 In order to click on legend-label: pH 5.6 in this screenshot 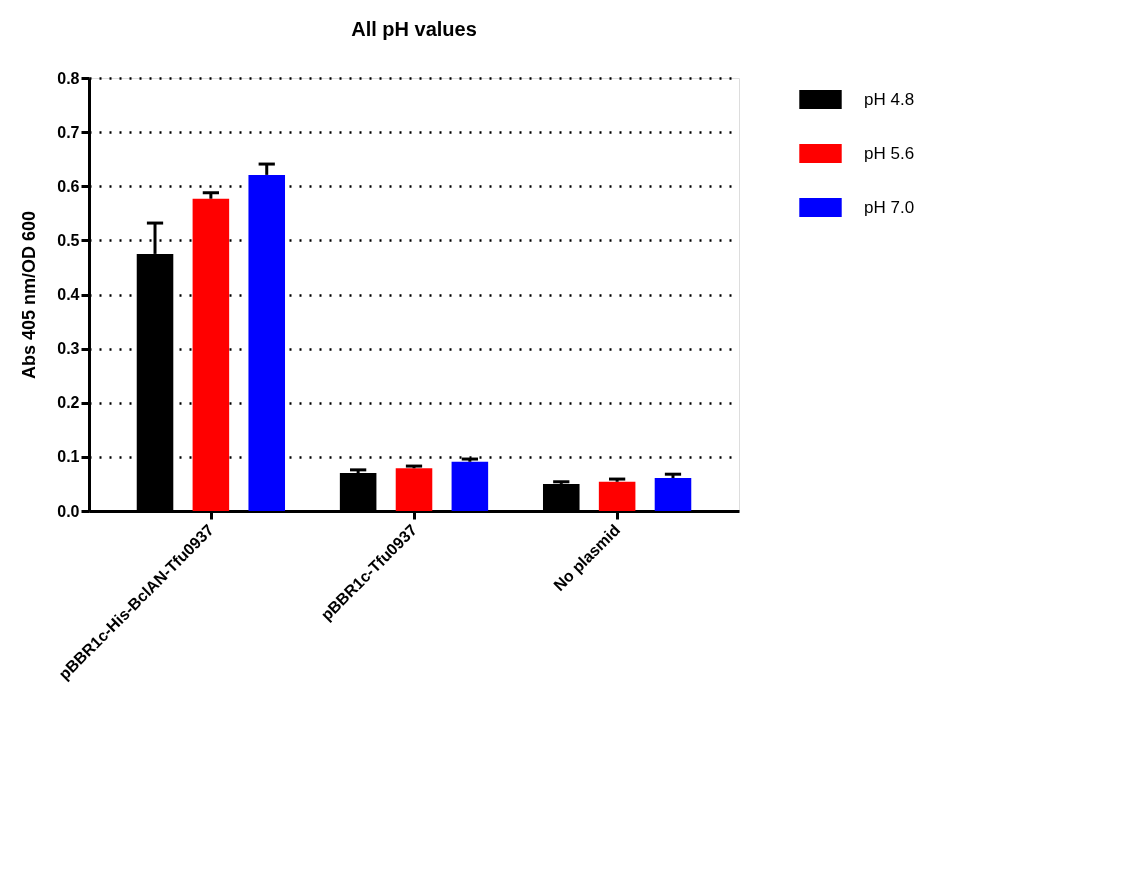, I will do `click(889, 153)`.